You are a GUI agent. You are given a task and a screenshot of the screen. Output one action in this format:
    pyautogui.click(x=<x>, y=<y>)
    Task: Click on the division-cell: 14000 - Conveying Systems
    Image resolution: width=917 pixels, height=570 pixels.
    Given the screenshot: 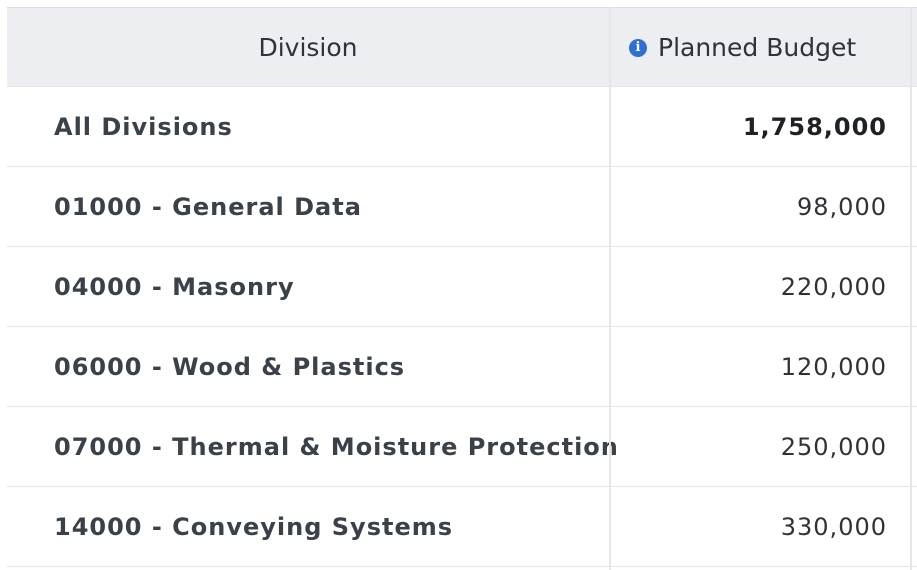 What is the action you would take?
    pyautogui.click(x=254, y=526)
    